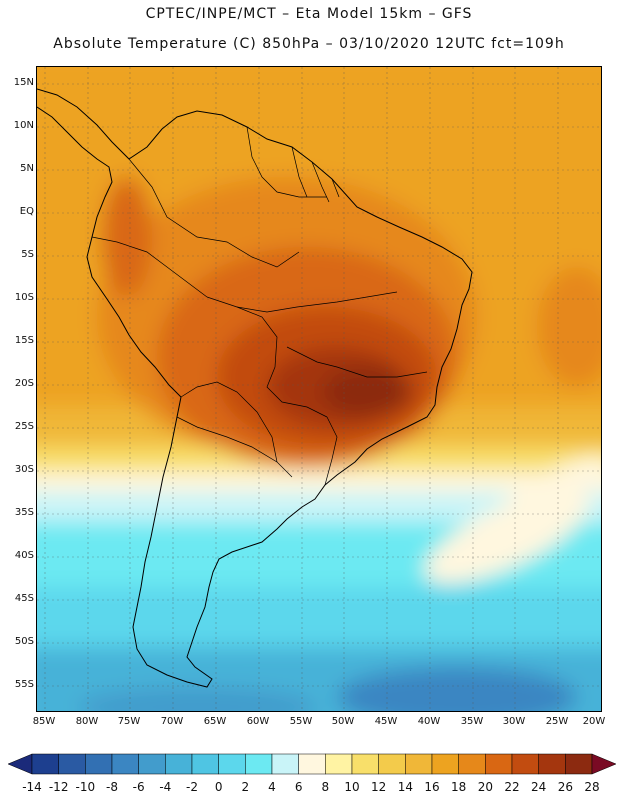  Describe the element at coordinates (24, 684) in the screenshot. I see `lat-label: 55S` at that location.